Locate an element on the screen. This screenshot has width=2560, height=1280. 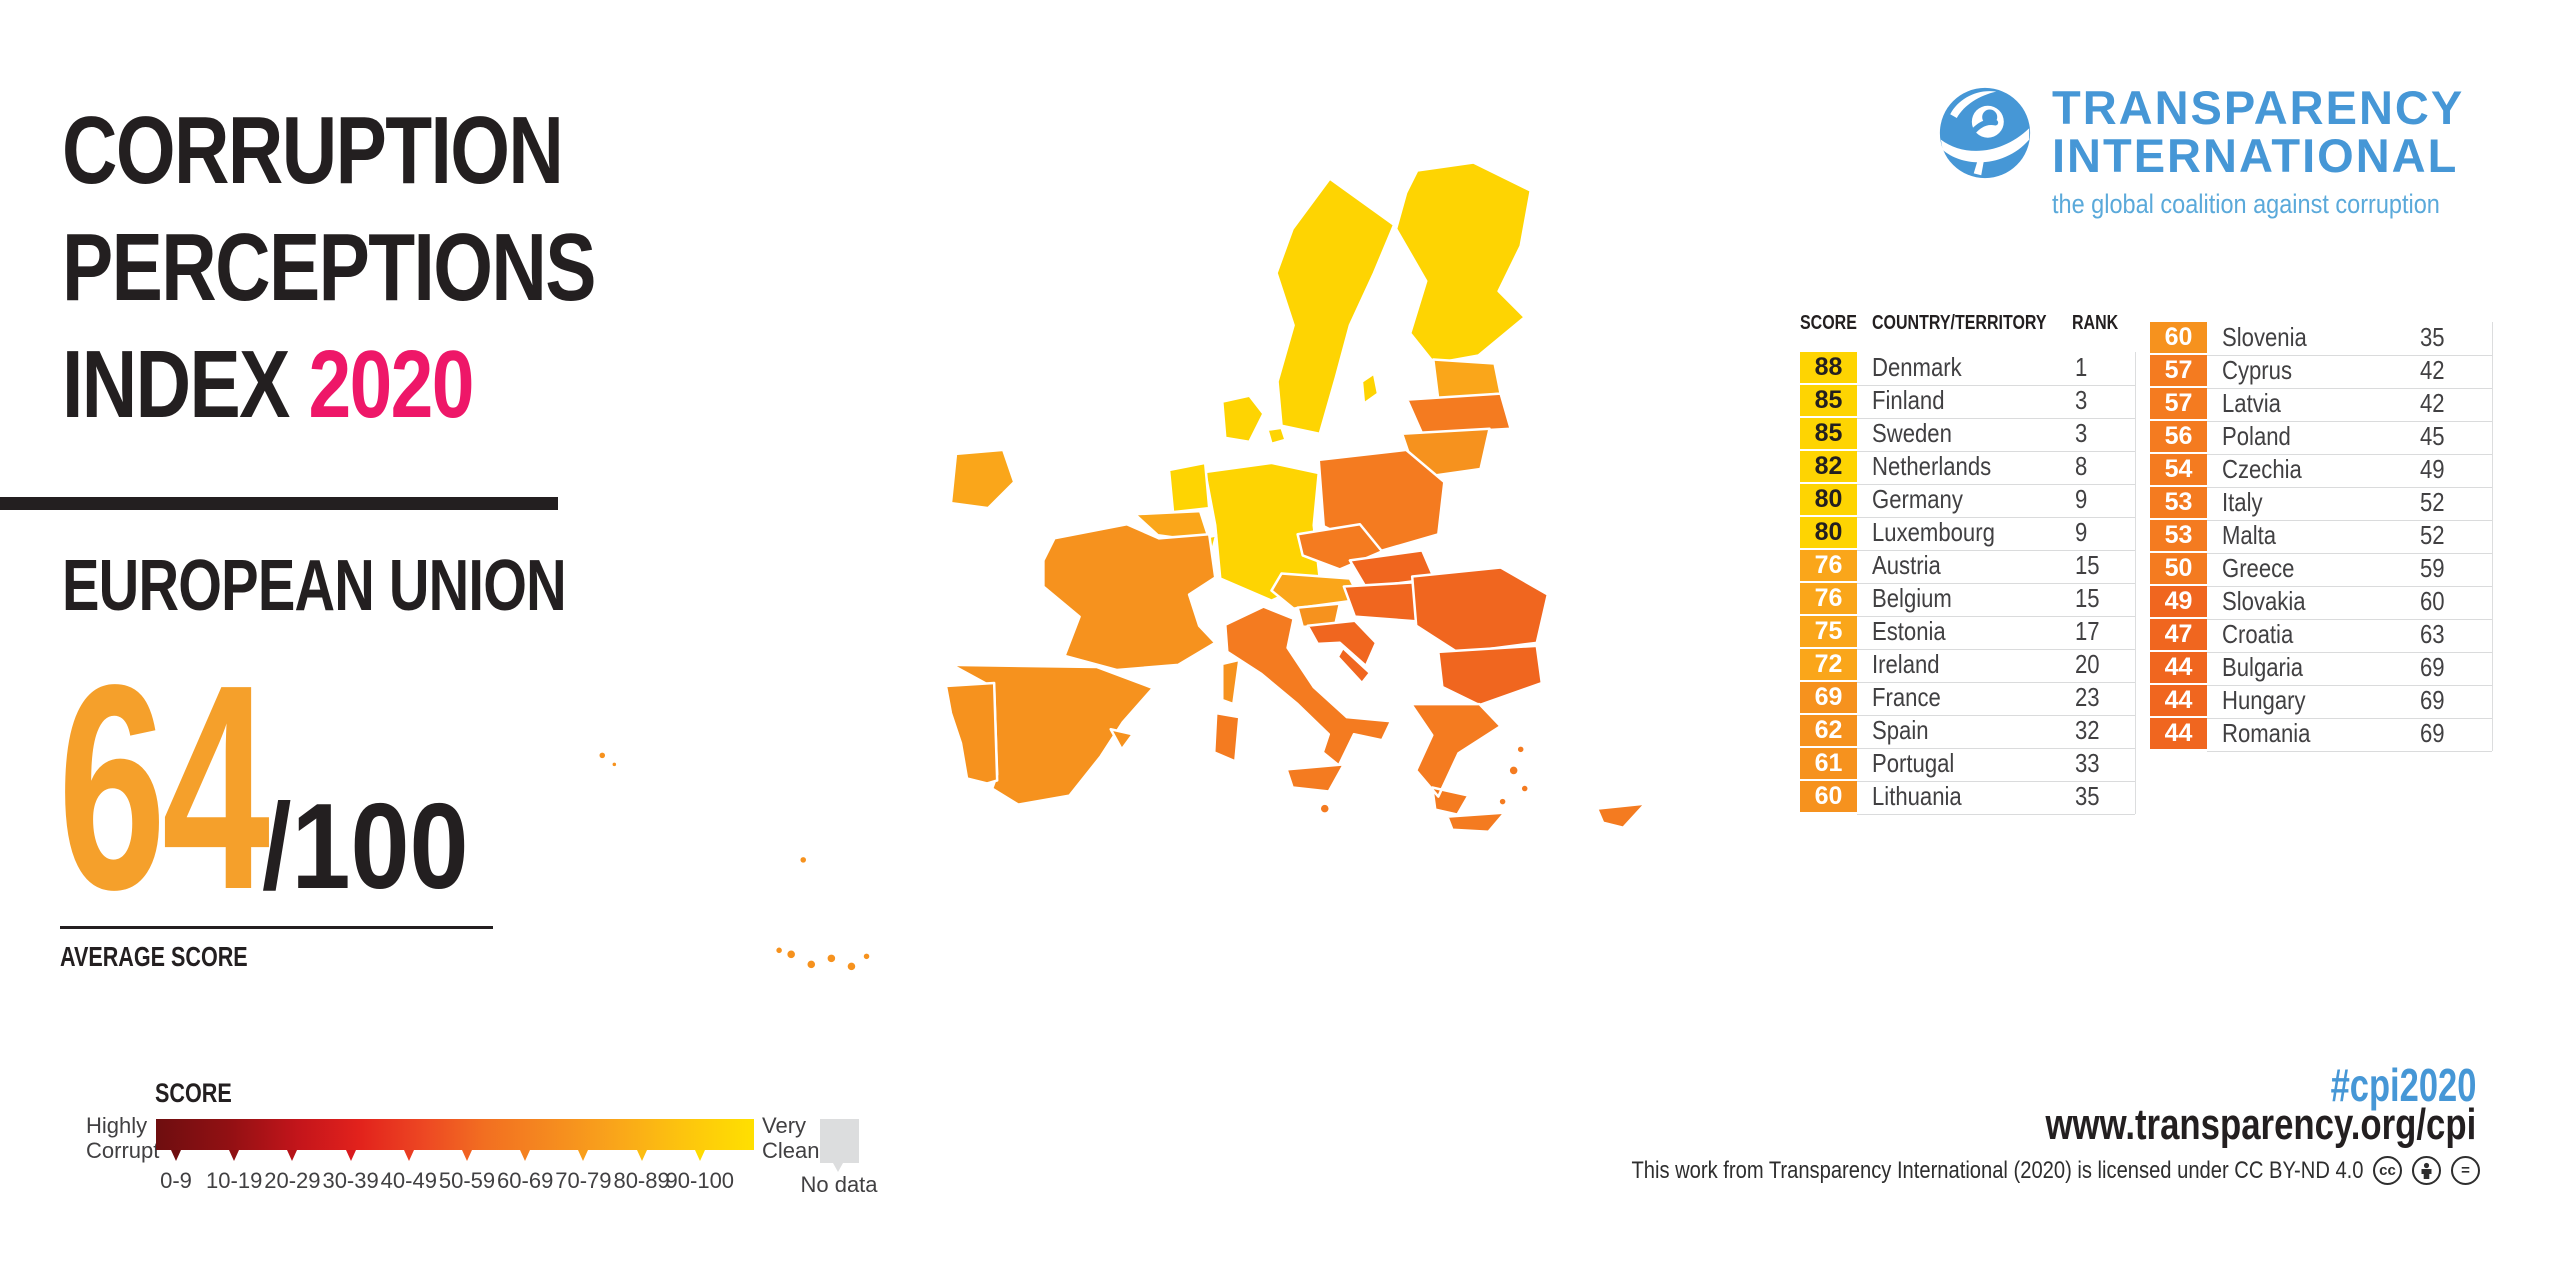
country-name: Malta is located at coordinates (2249, 535).